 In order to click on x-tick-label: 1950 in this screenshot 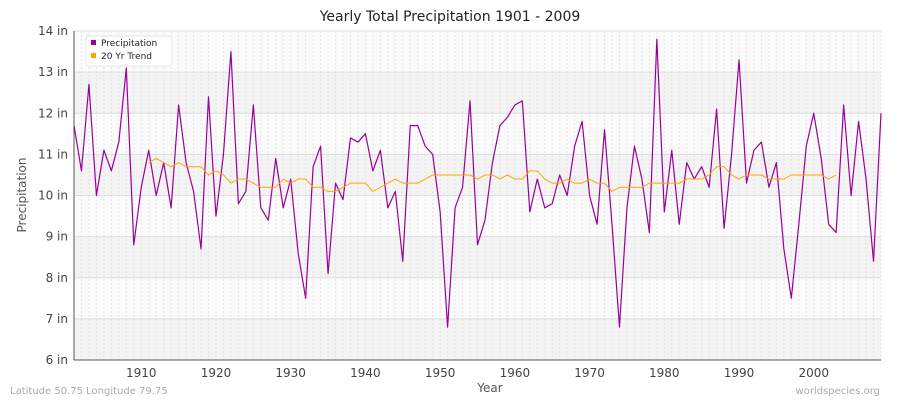, I will do `click(440, 373)`.